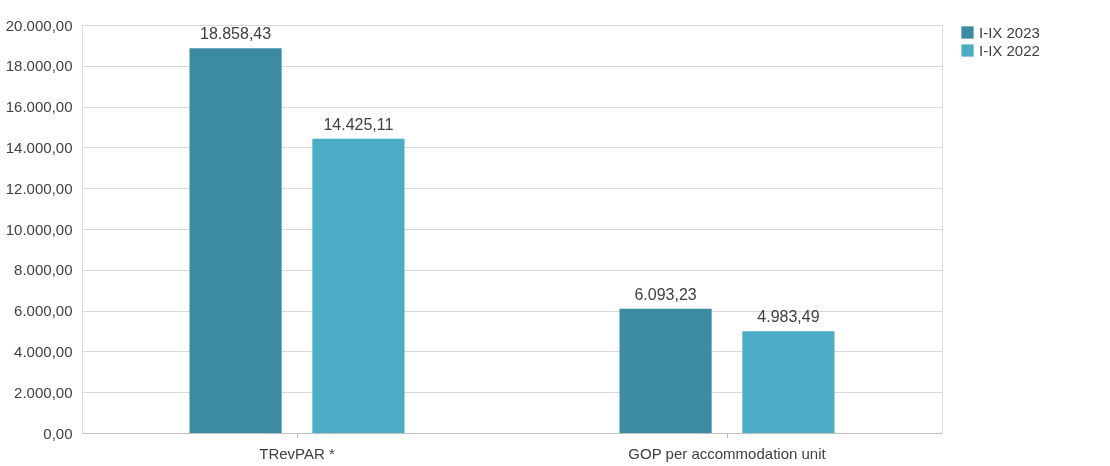  What do you see at coordinates (58, 433) in the screenshot?
I see `y-tick-label: 0,00` at bounding box center [58, 433].